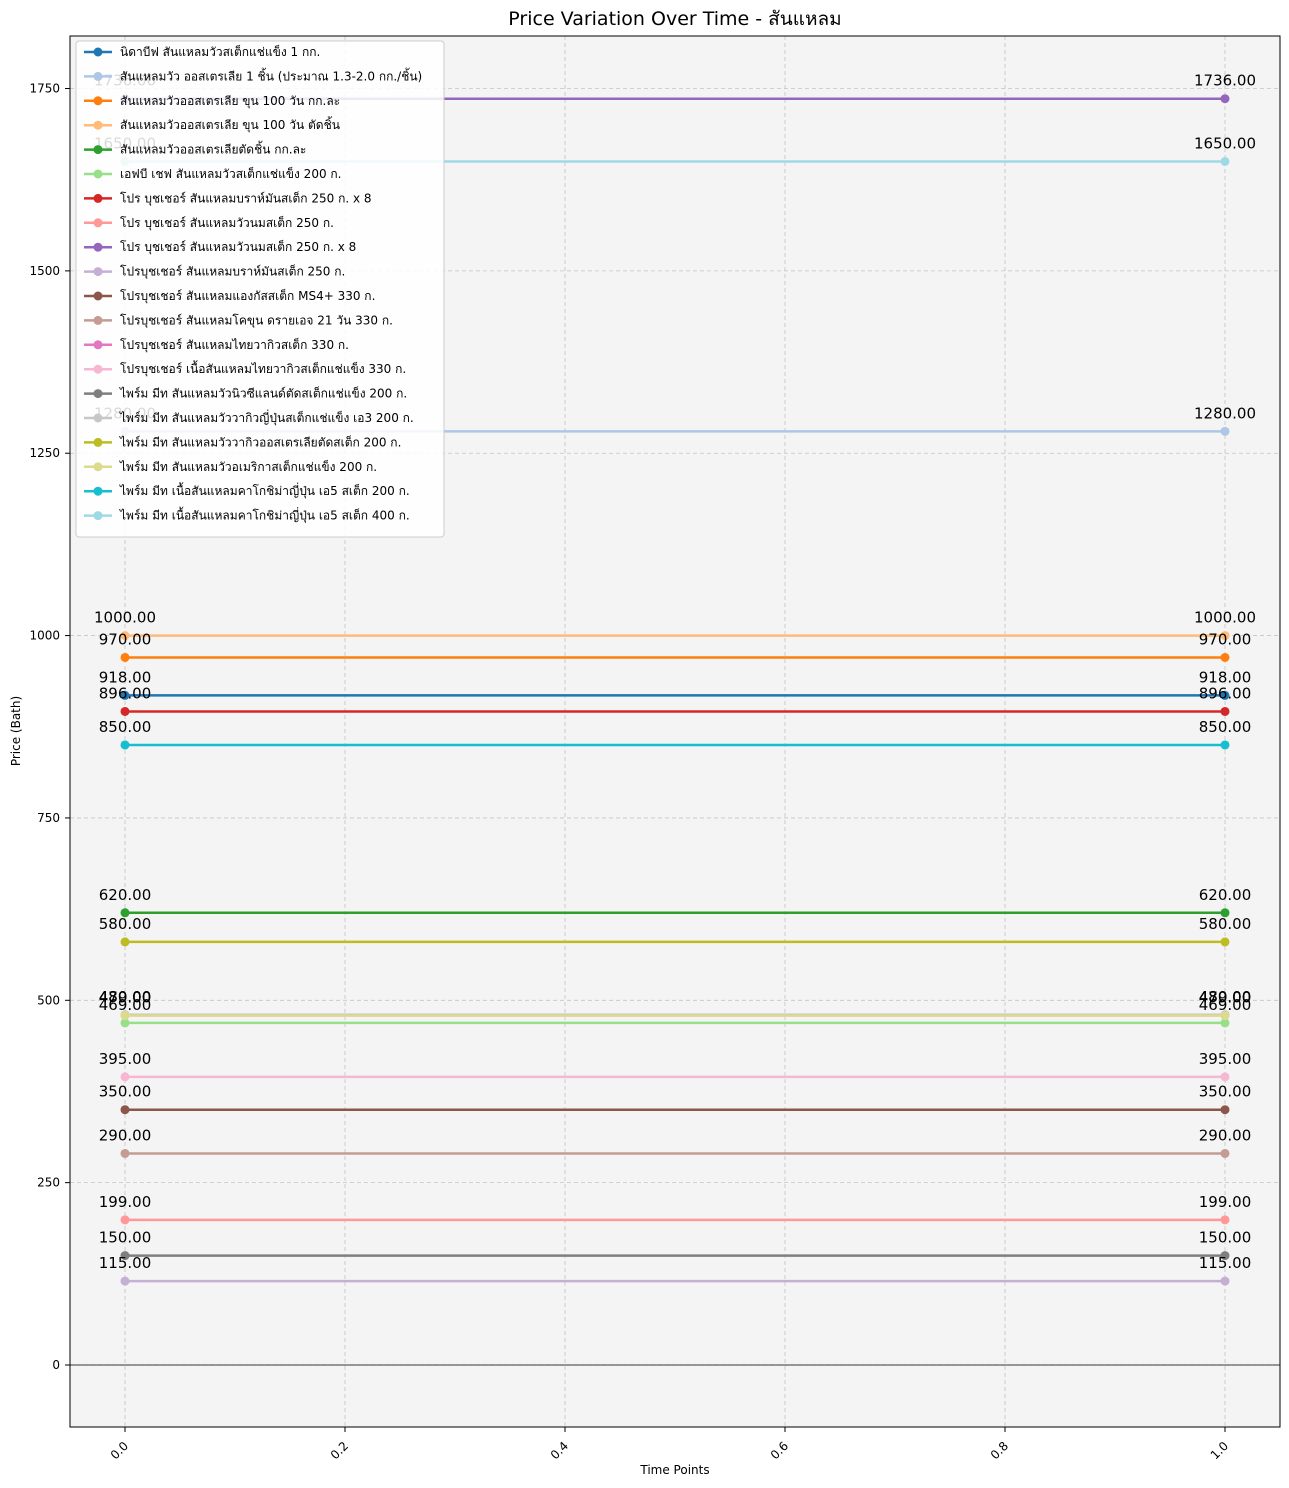 The width and height of the screenshot is (1289, 1488). I want to click on x-tick-label: 0.4, so click(559, 1450).